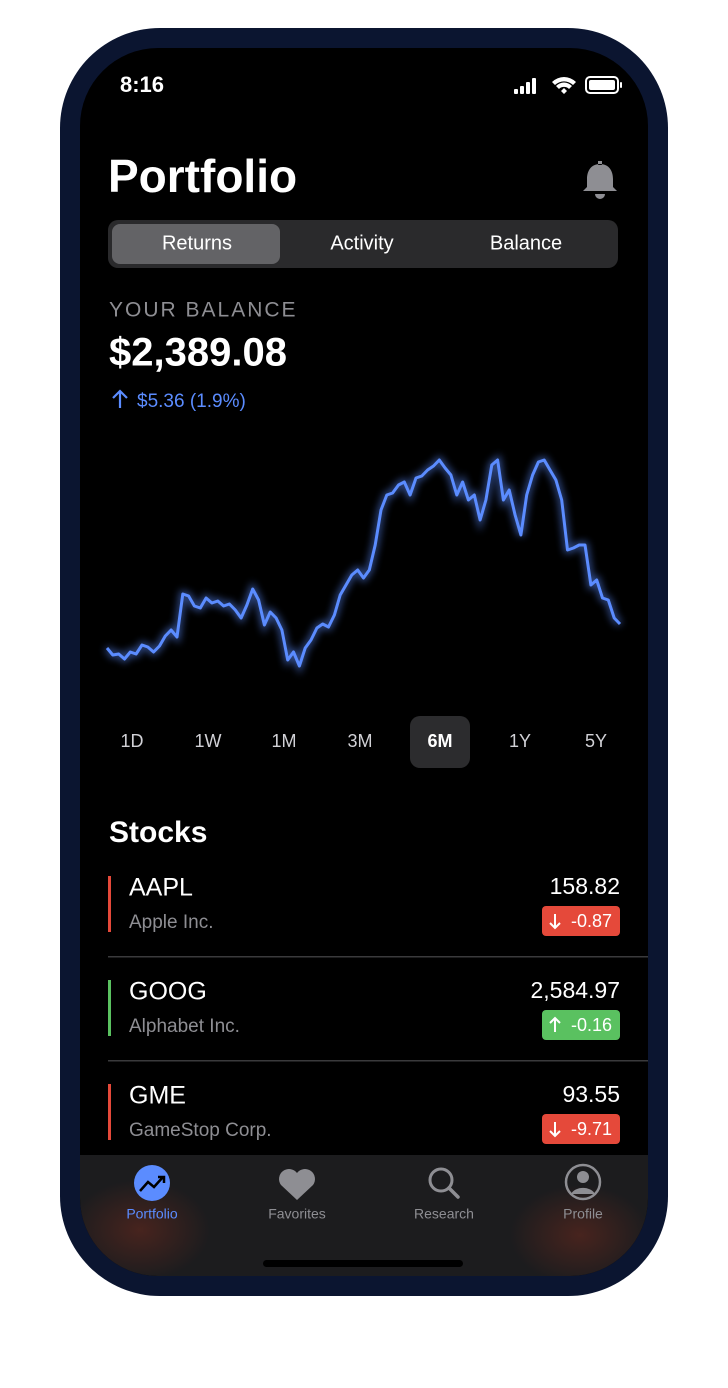 The width and height of the screenshot is (728, 1388). Describe the element at coordinates (368, 1182) in the screenshot. I see `tab-icons` at that location.